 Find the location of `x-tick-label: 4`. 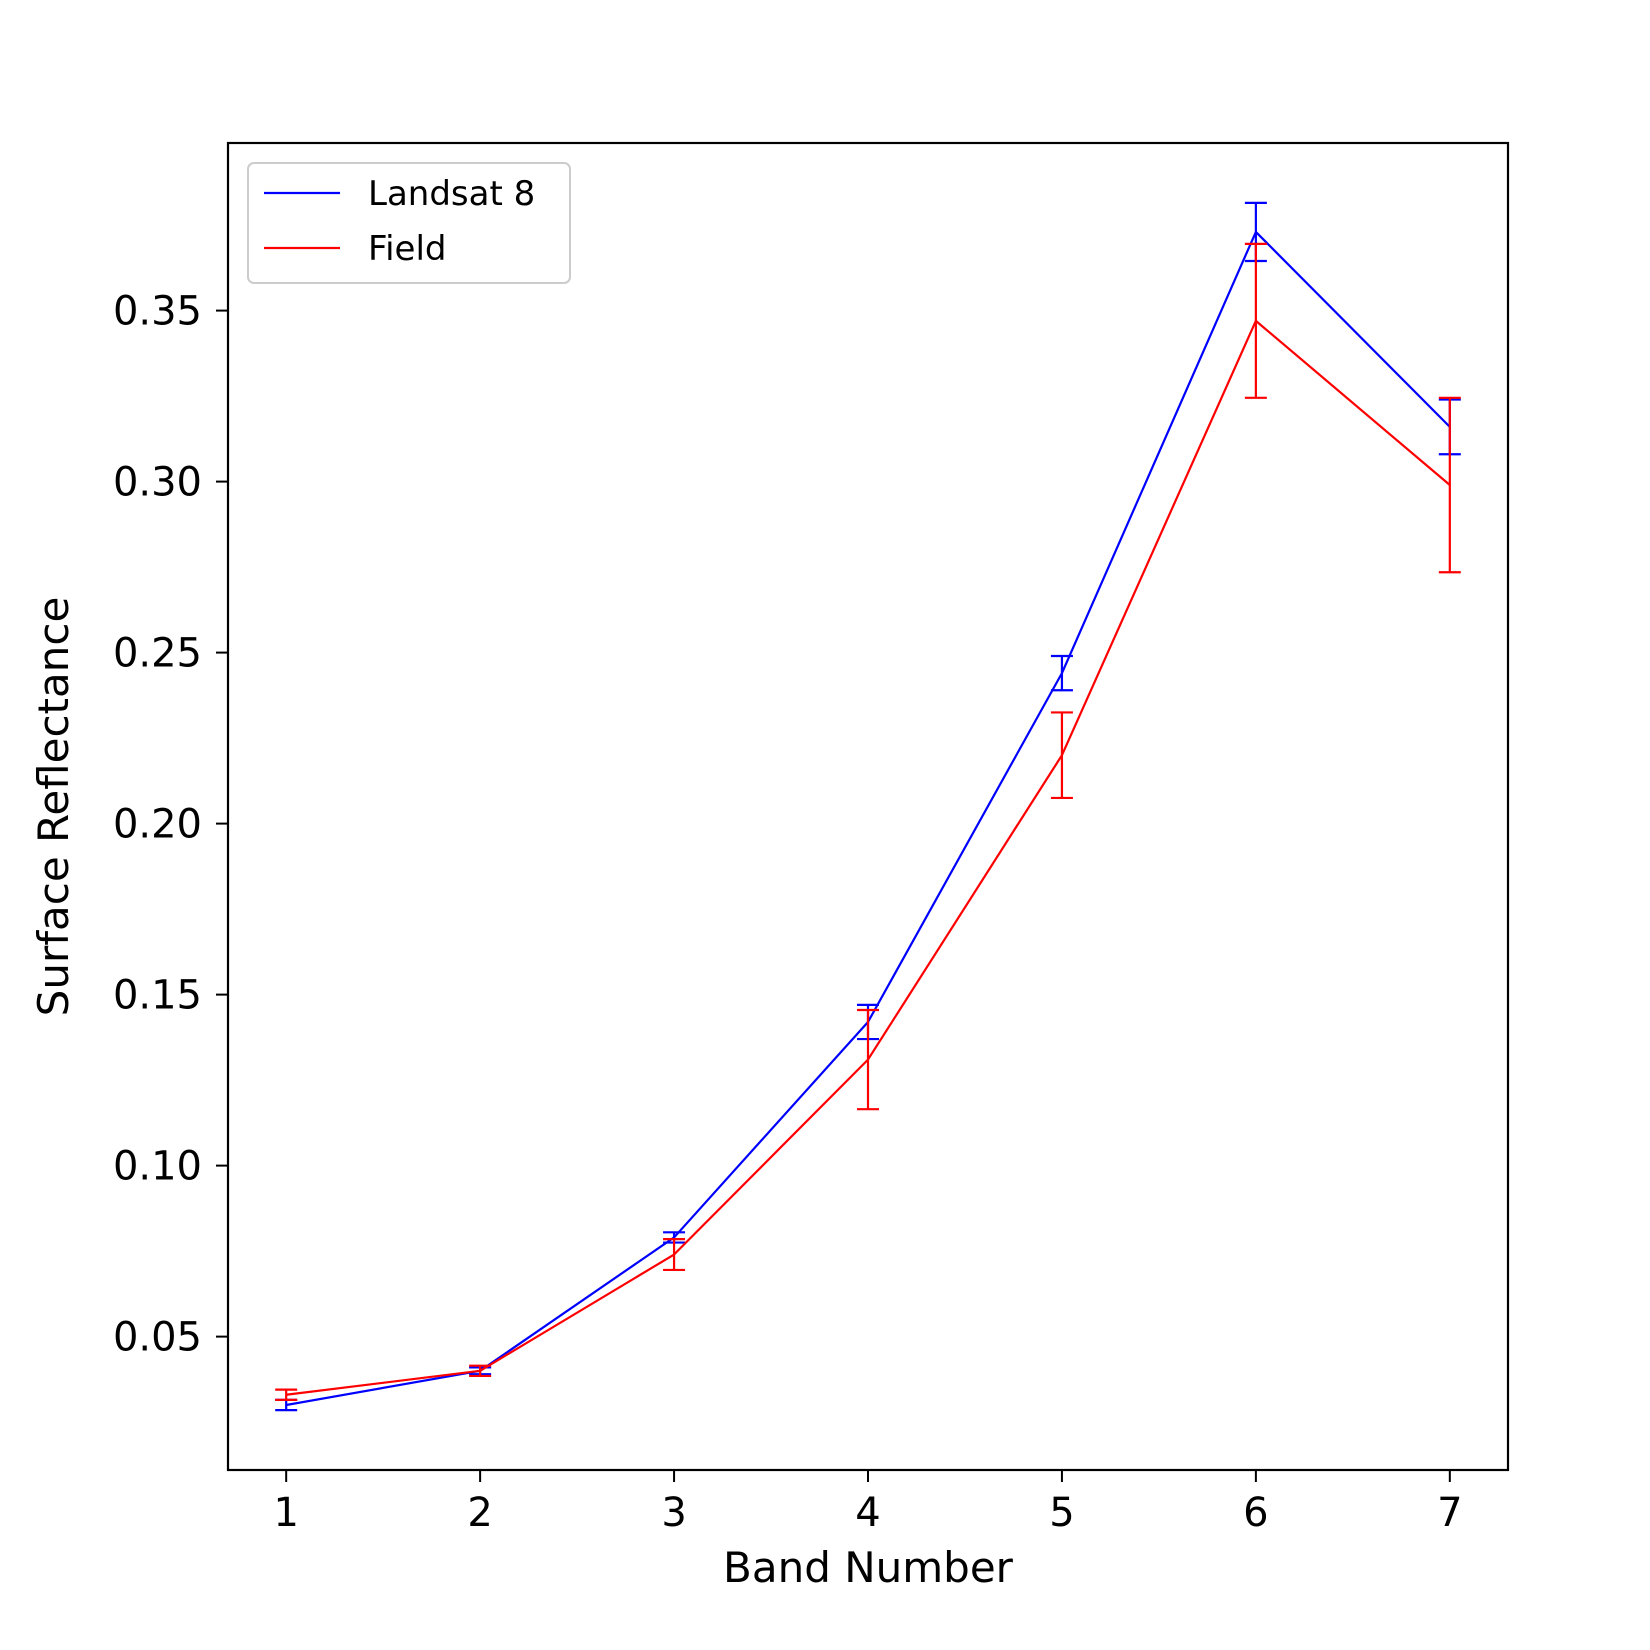

x-tick-label: 4 is located at coordinates (867, 1513).